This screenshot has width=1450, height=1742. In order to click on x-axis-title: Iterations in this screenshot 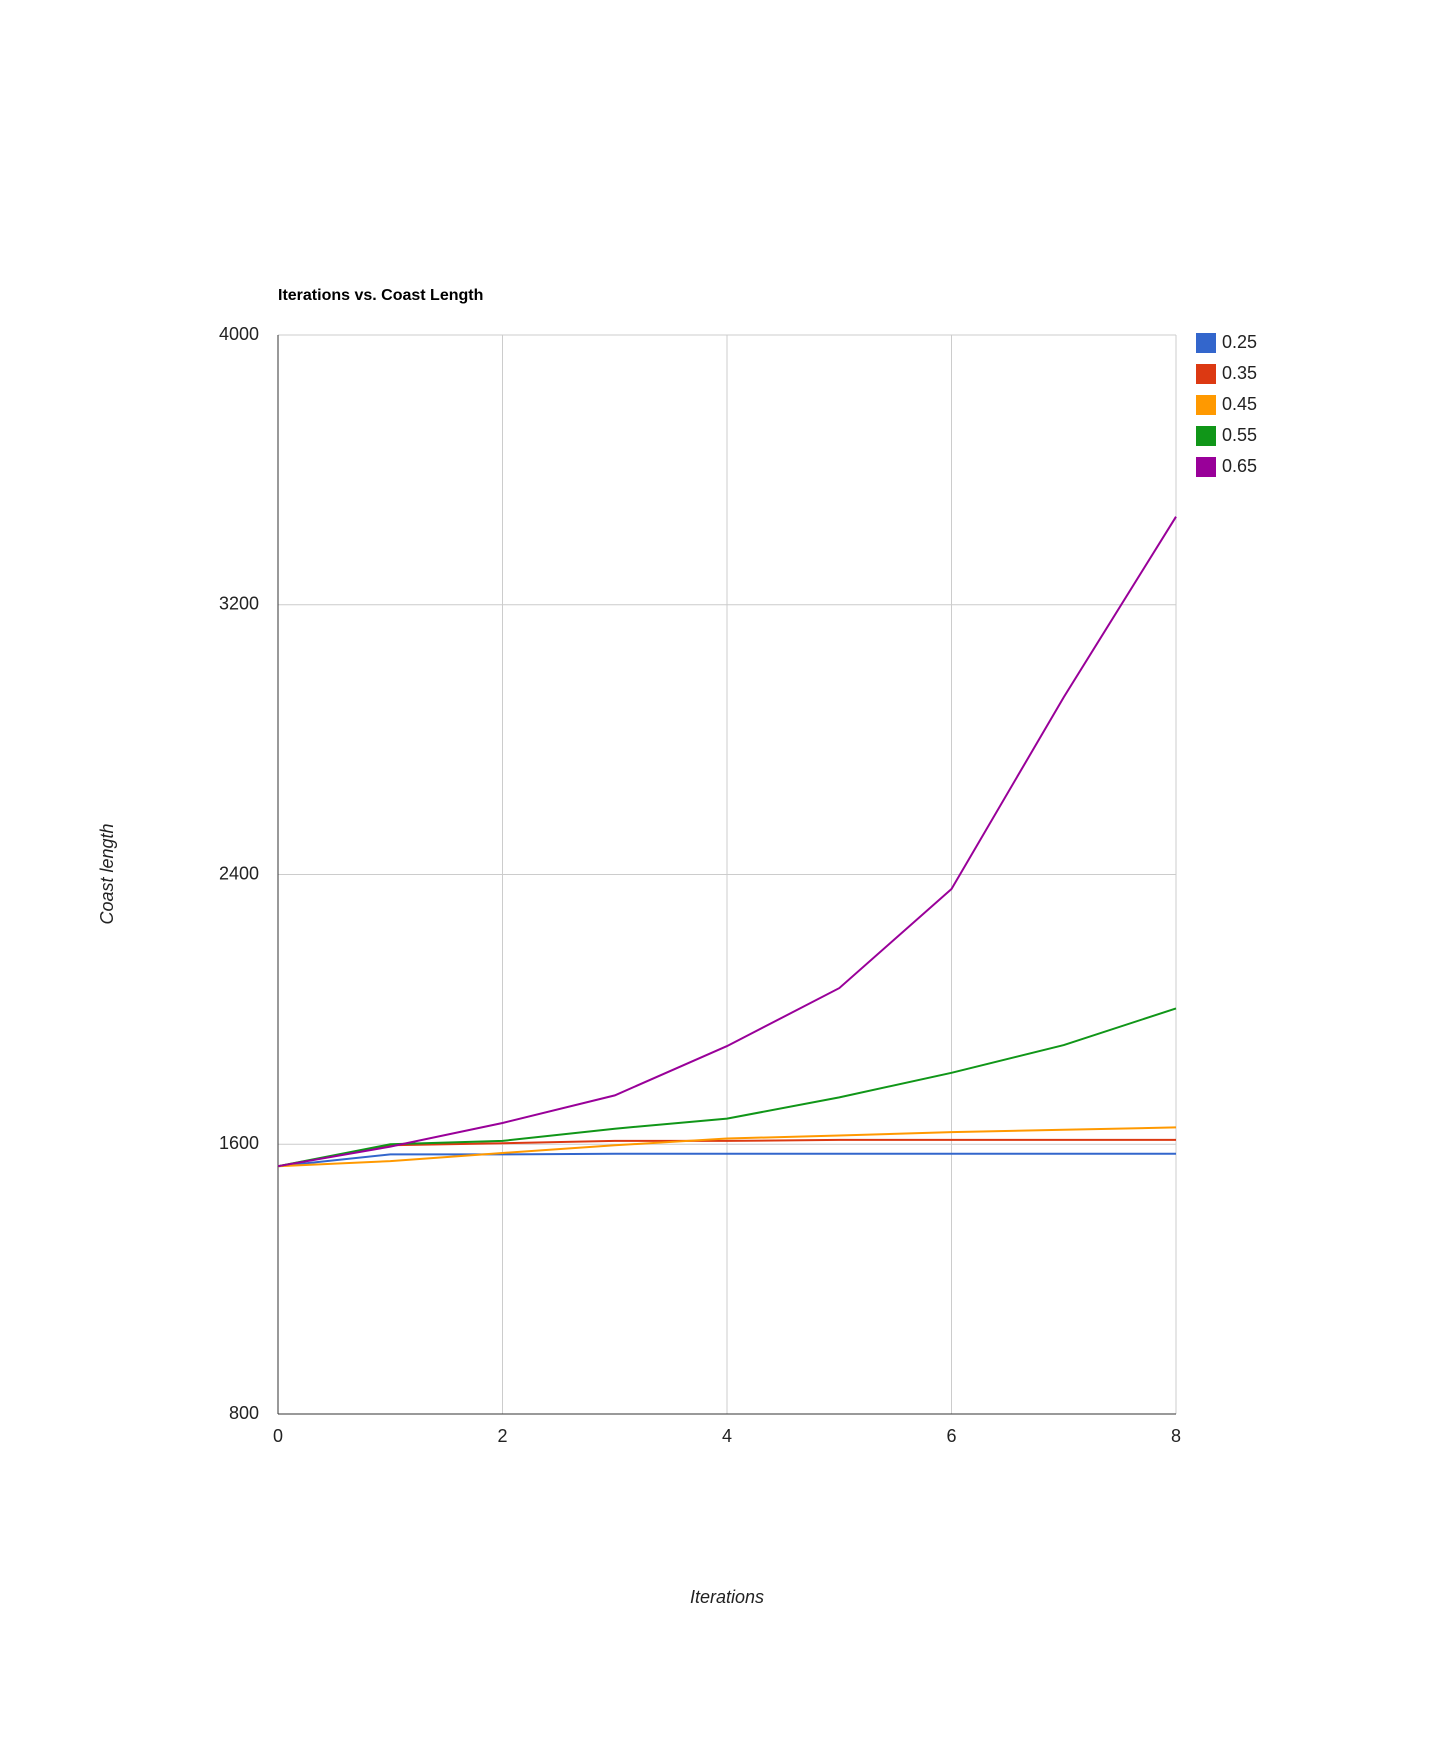, I will do `click(727, 1597)`.